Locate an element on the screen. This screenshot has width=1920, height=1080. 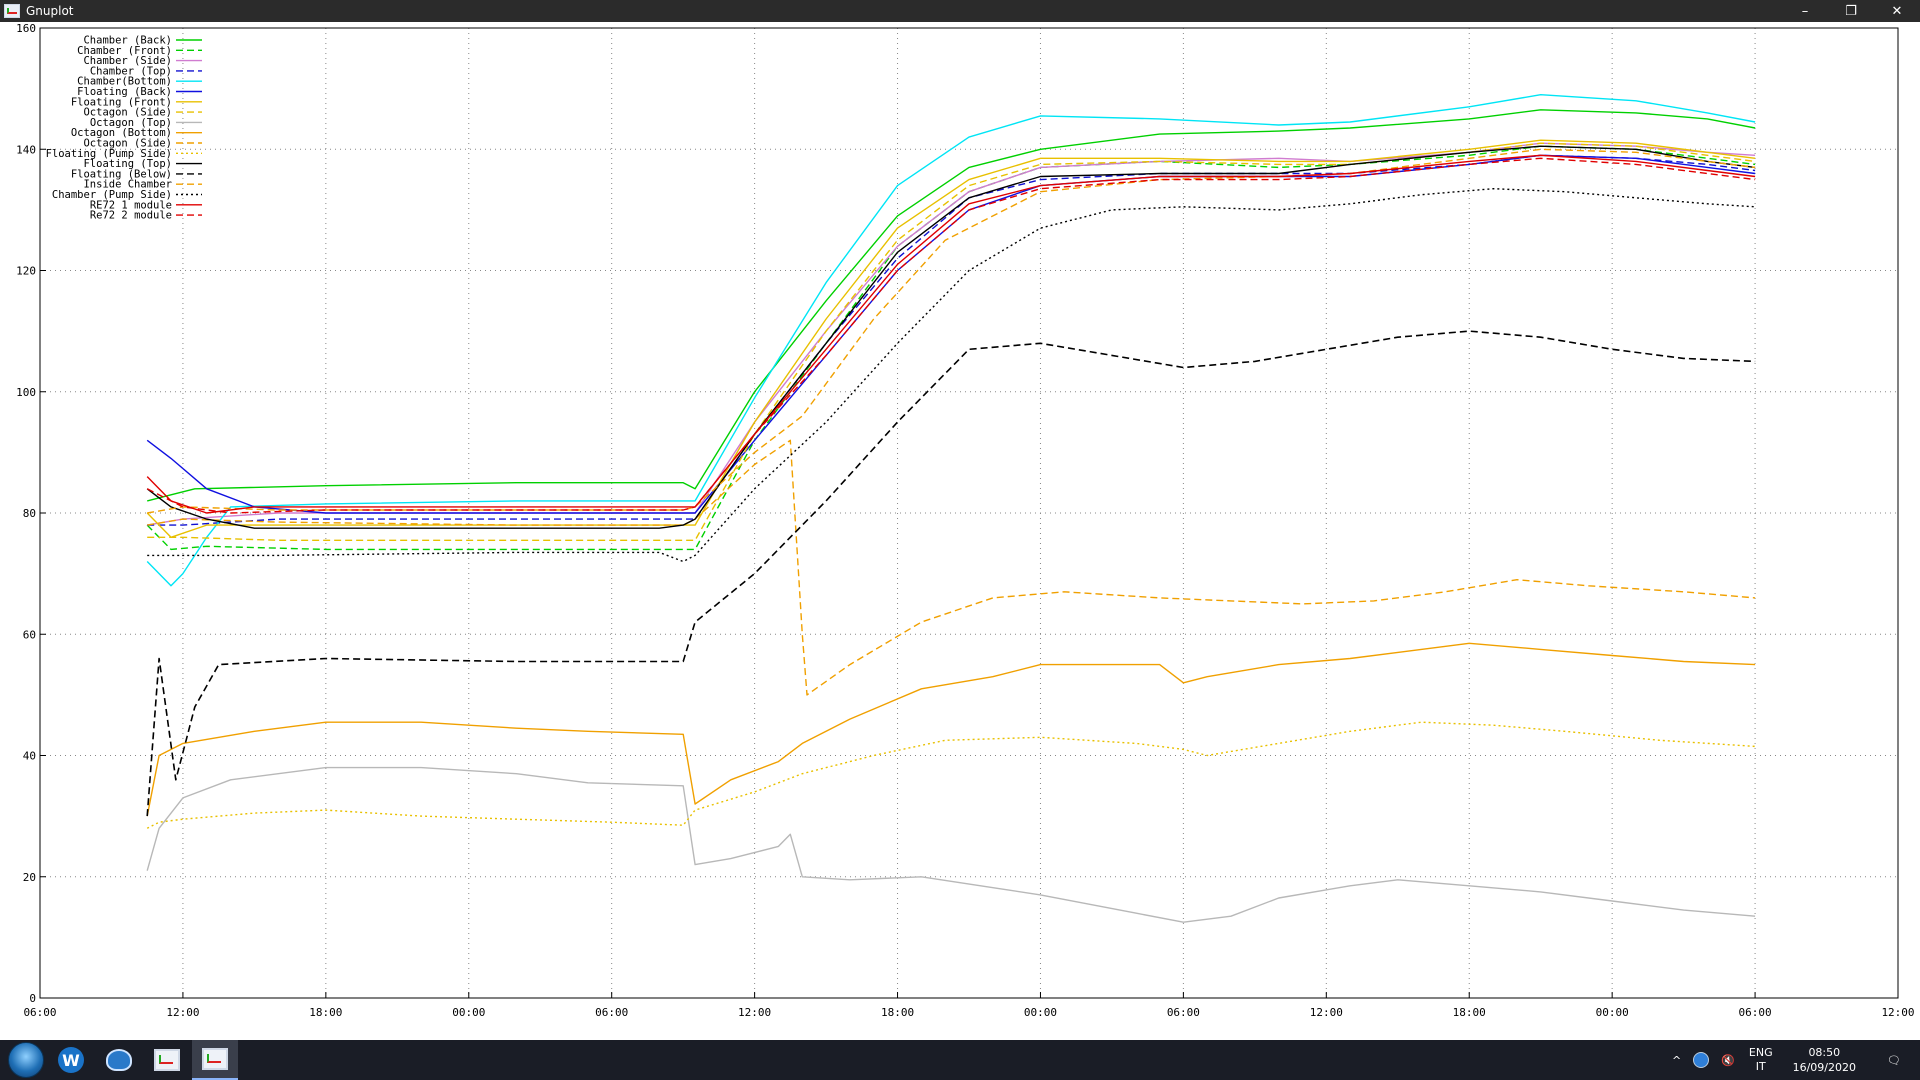
minimize-button: – is located at coordinates (1805, 11).